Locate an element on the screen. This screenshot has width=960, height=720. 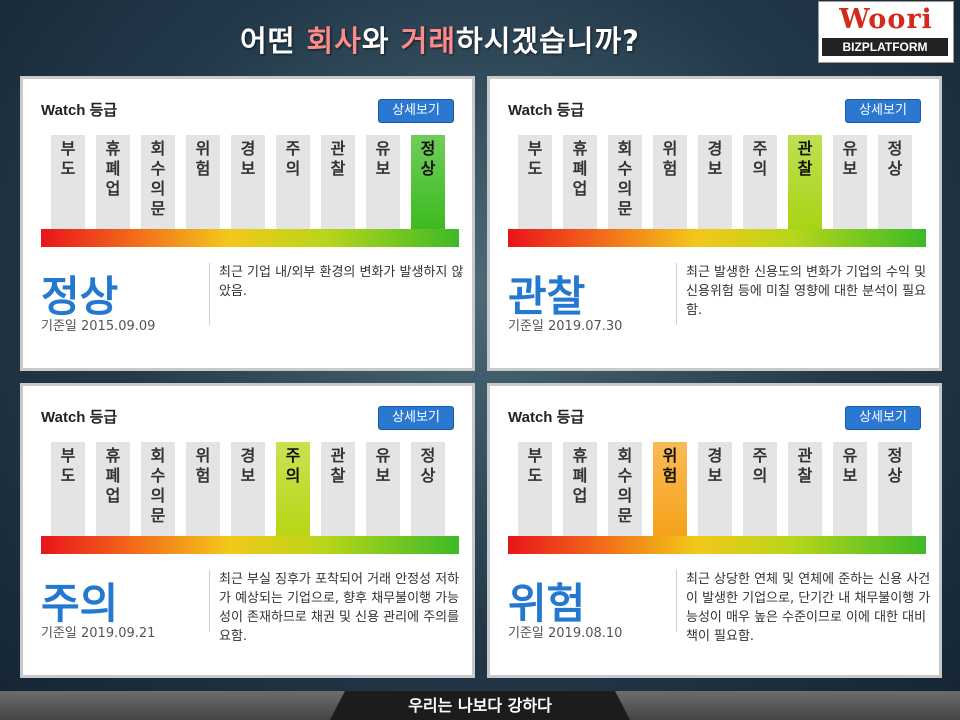
page-title: 어떤 회사와 거래하시겠습니까? is located at coordinates (440, 39).